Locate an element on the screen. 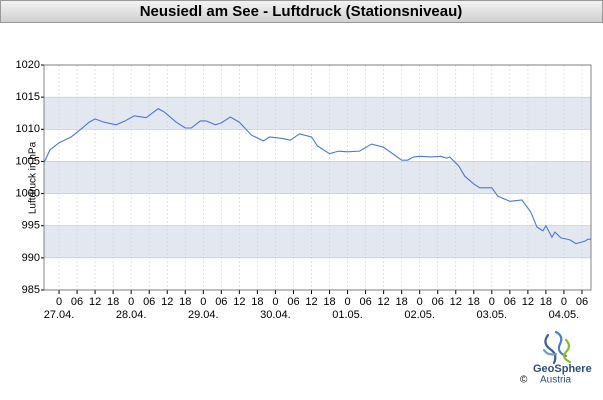 Image resolution: width=603 pixels, height=400 pixels. y-tick-label: 985 is located at coordinates (31, 290).